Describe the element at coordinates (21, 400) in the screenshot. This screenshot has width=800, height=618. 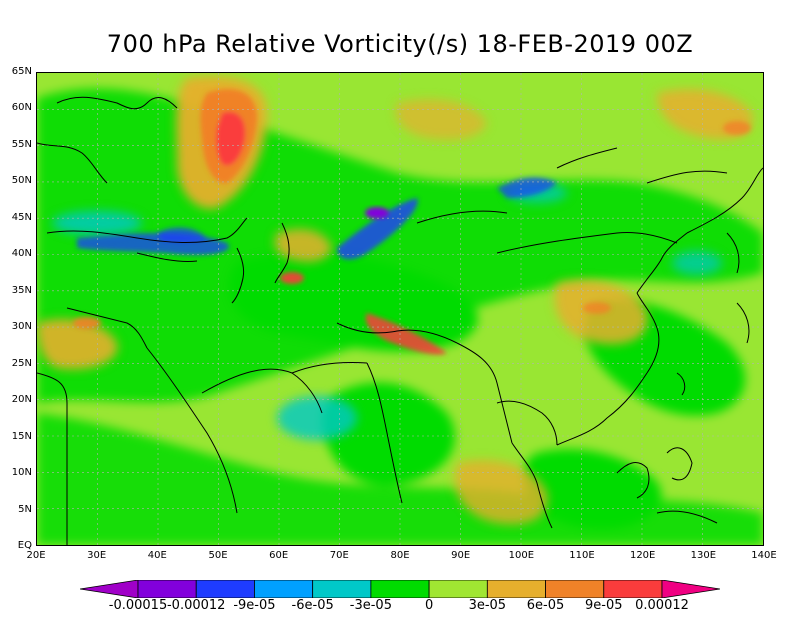
I see `lat-tick-label: 20N` at that location.